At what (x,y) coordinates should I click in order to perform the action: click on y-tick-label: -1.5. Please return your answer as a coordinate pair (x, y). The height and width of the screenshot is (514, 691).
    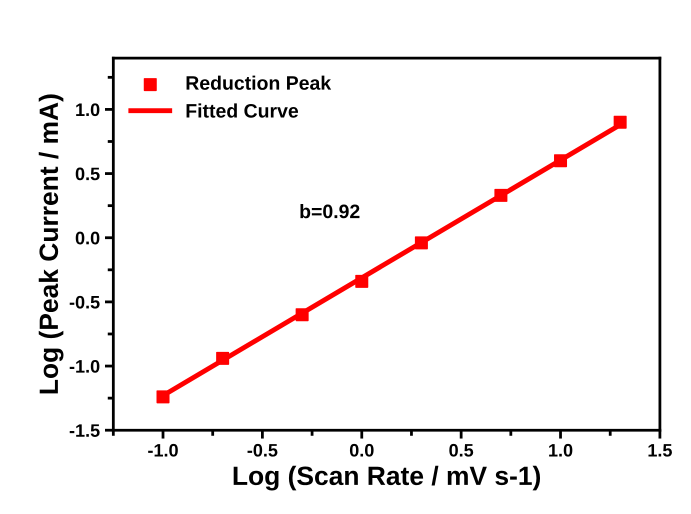
    Looking at the image, I should click on (85, 430).